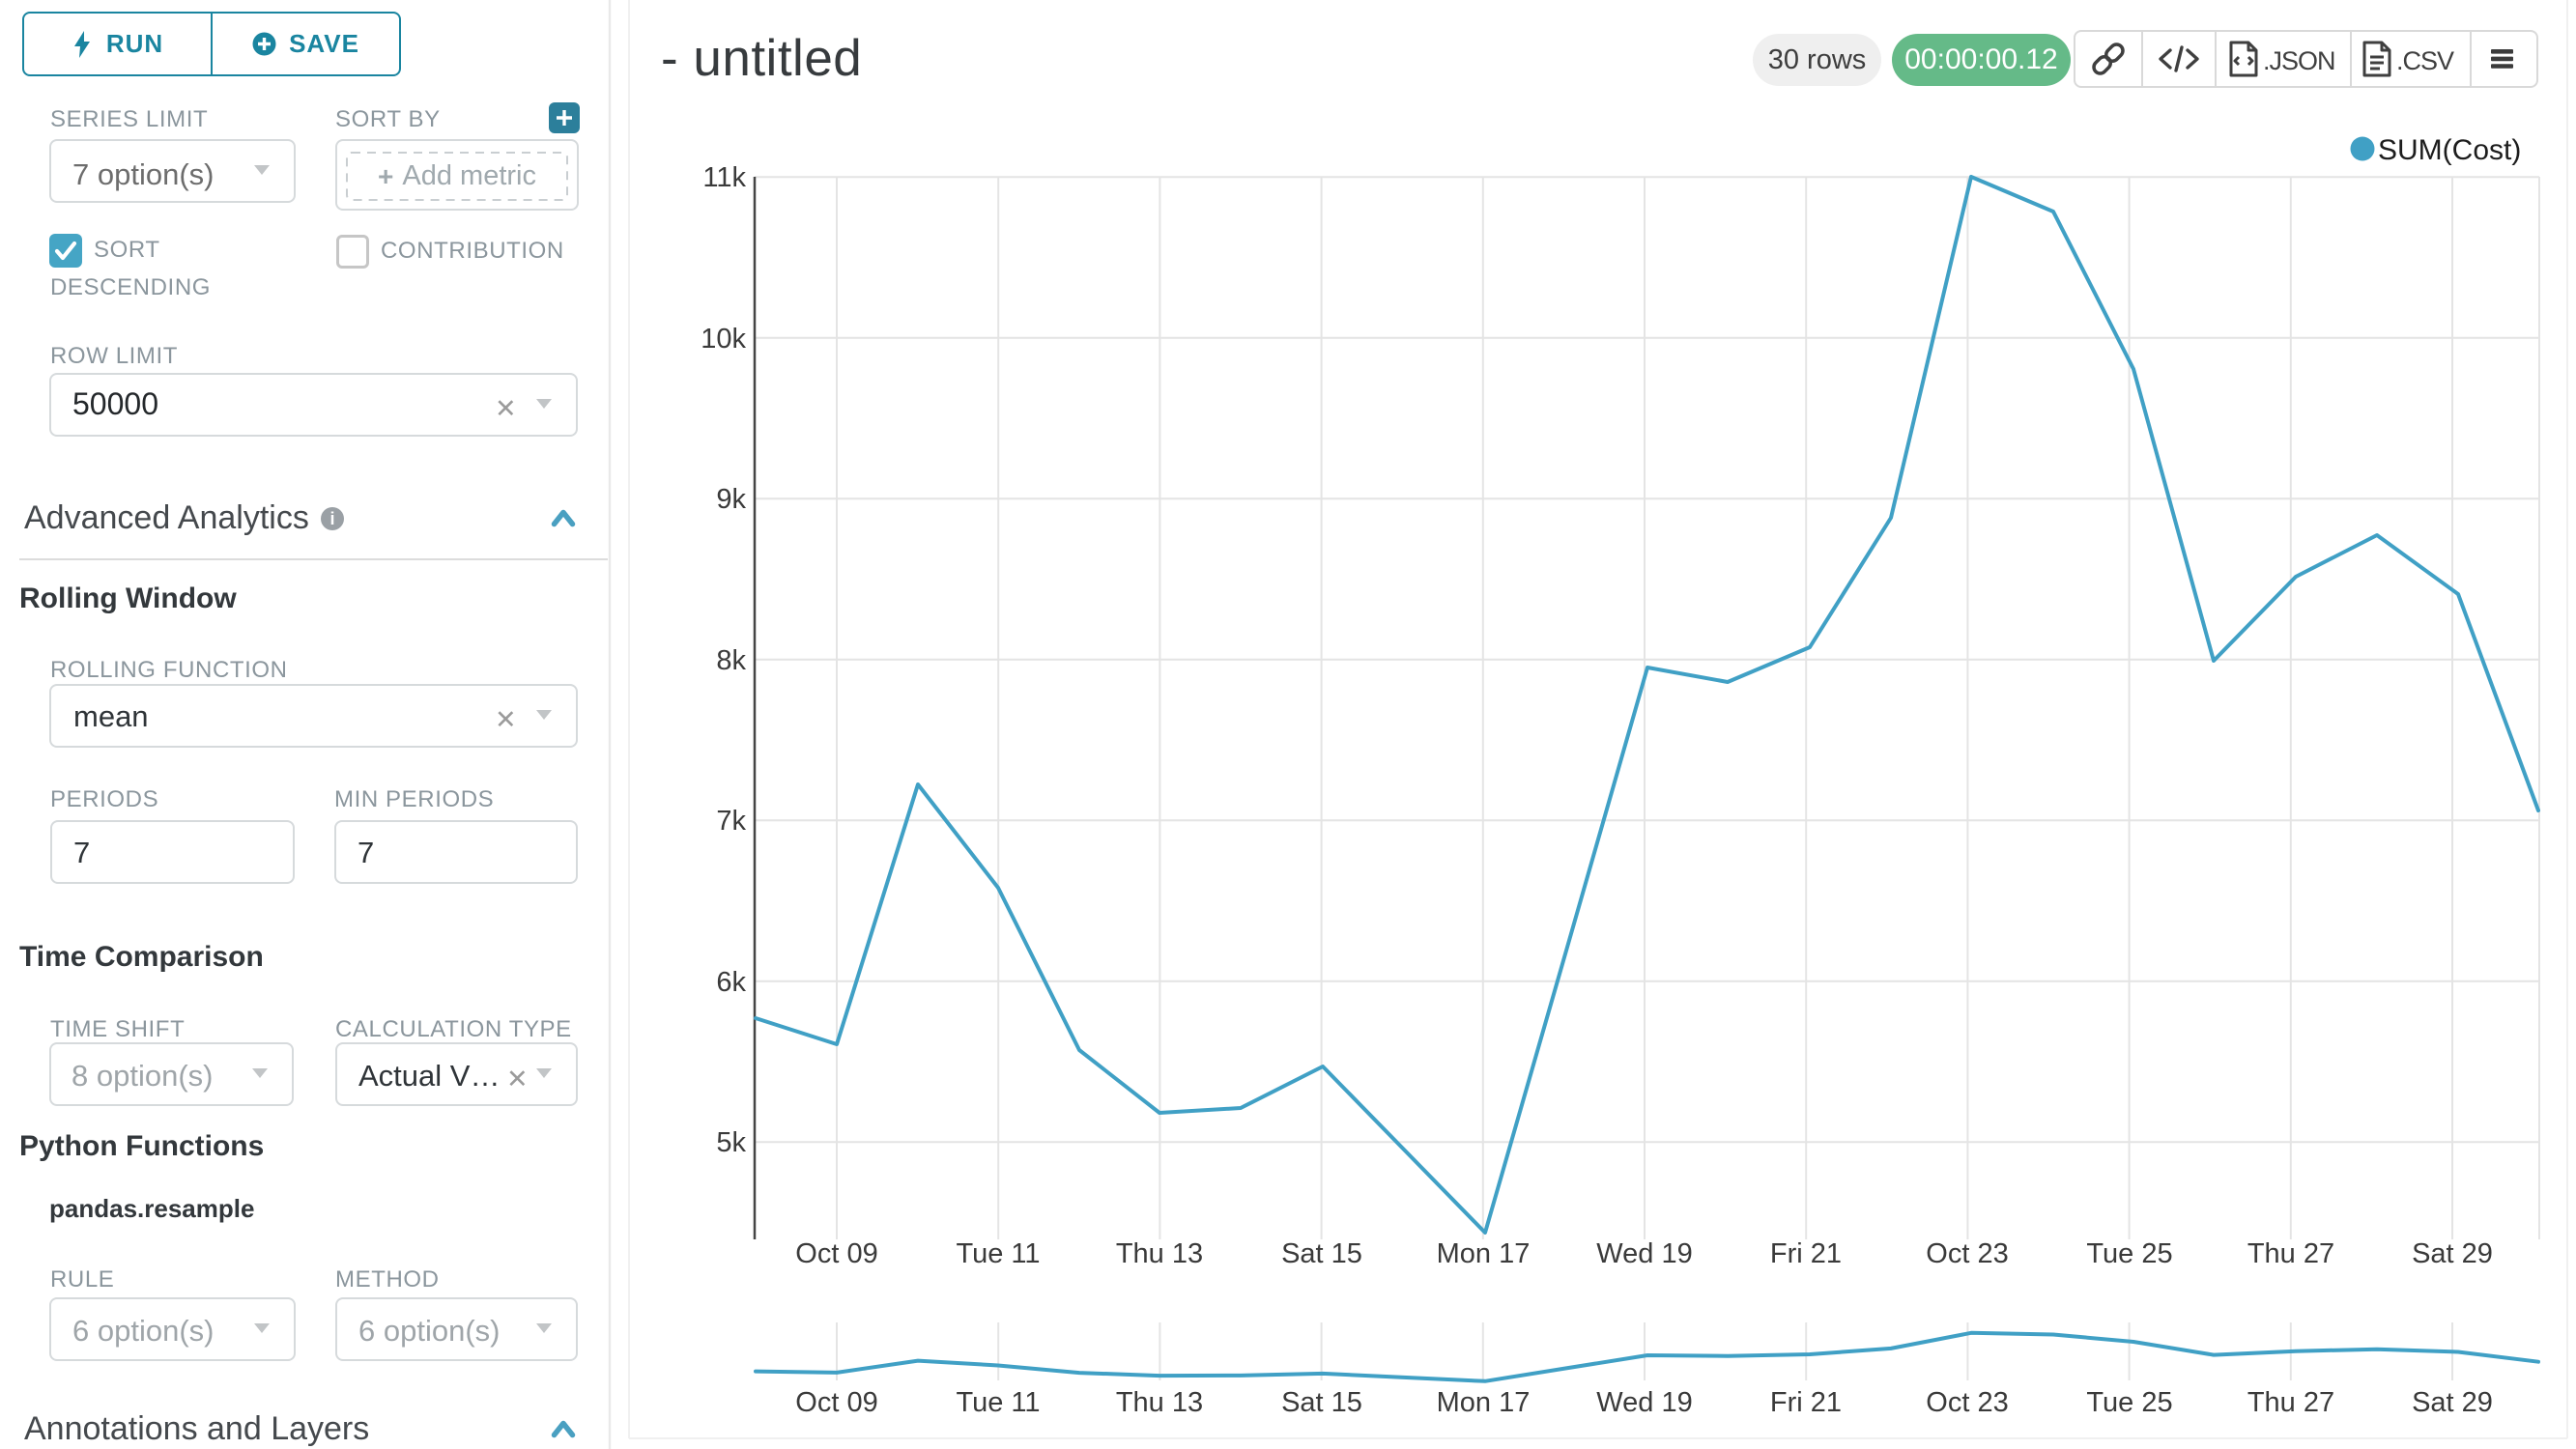 Image resolution: width=2576 pixels, height=1449 pixels. I want to click on svg-text: 8k, so click(731, 660).